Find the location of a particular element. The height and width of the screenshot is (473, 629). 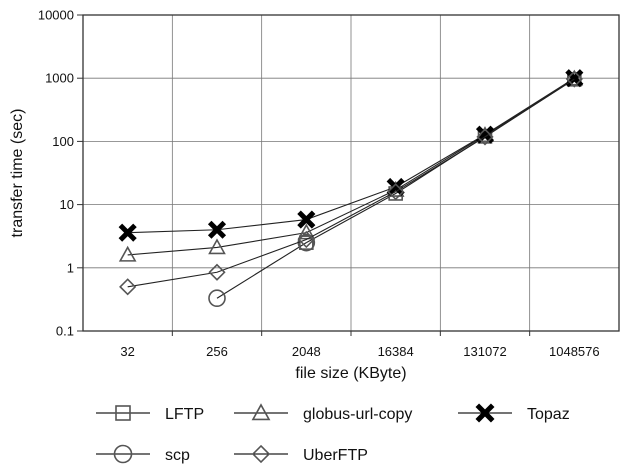

x-tick-label: 16384 is located at coordinates (396, 351).